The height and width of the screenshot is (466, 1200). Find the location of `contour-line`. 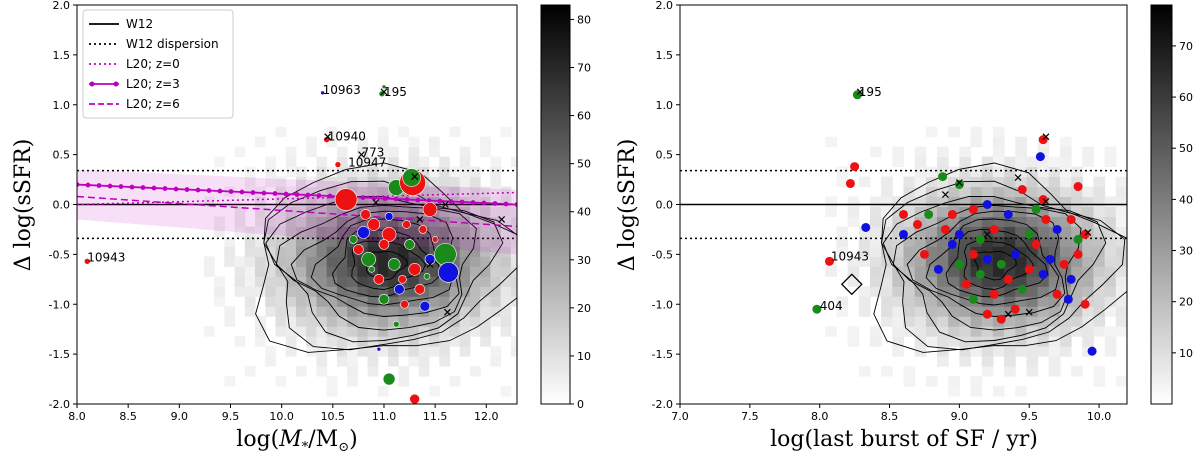

contour-line is located at coordinates (386, 257).